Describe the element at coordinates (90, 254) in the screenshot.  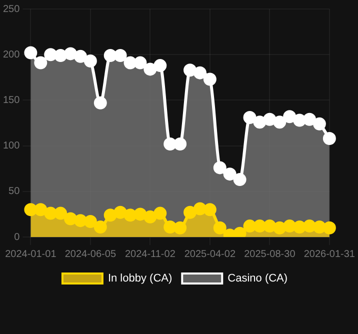
I see `x-tick-label: 2024-06-05` at that location.